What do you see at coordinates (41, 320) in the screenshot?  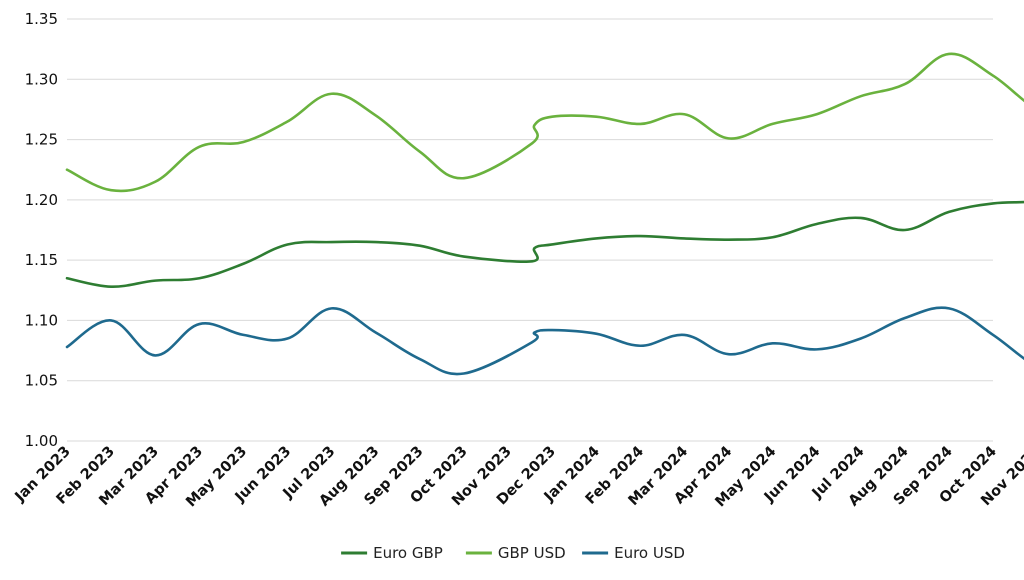 I see `y-tick-label: 1.10` at bounding box center [41, 320].